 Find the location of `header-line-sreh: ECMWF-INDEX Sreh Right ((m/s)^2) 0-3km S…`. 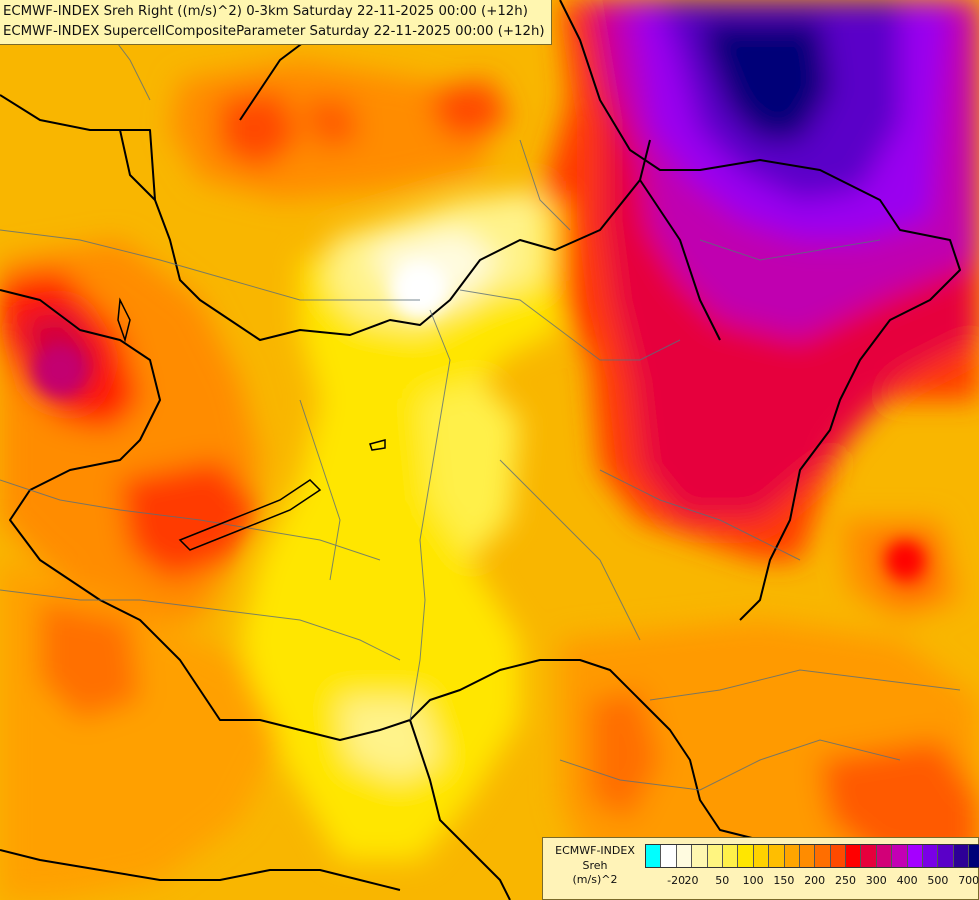

header-line-sreh: ECMWF-INDEX Sreh Right ((m/s)^2) 0-3km S… is located at coordinates (265, 11).